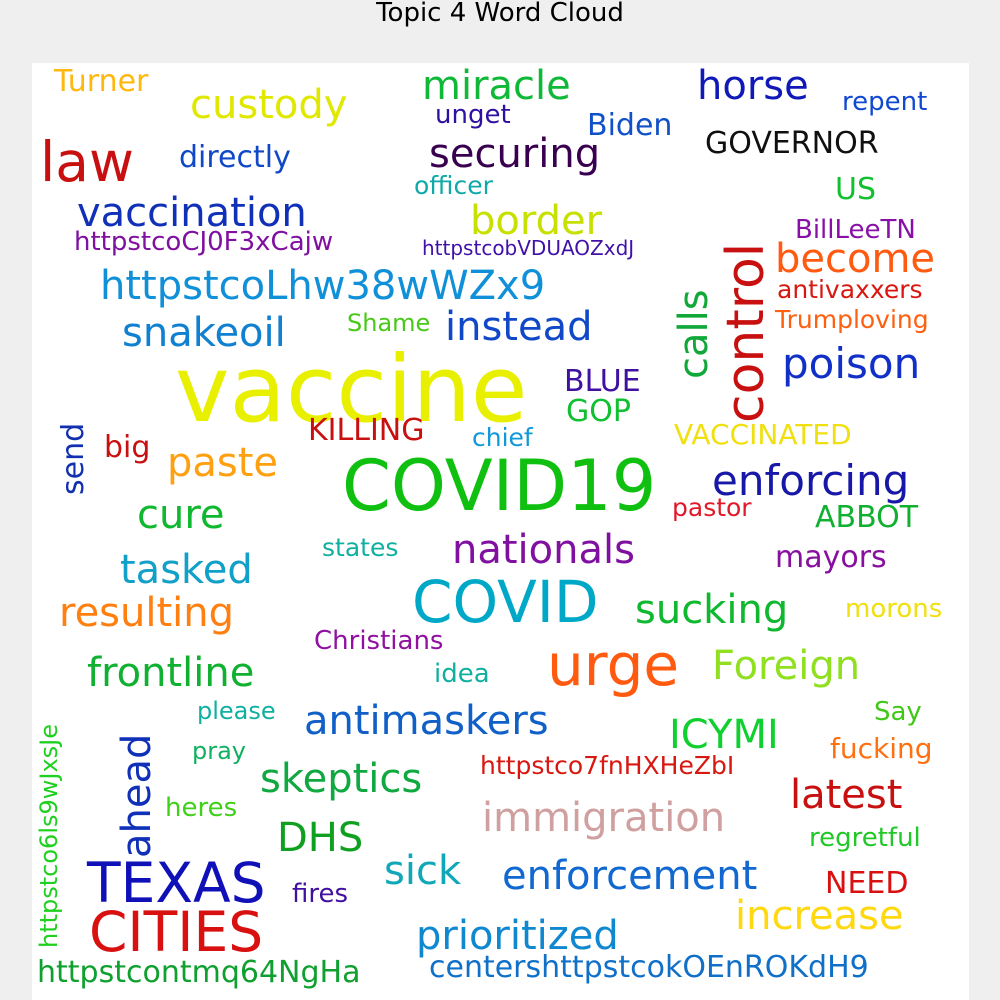 The height and width of the screenshot is (1000, 1000). What do you see at coordinates (528, 248) in the screenshot?
I see `word: httpstcobVDUAOZxdJ` at bounding box center [528, 248].